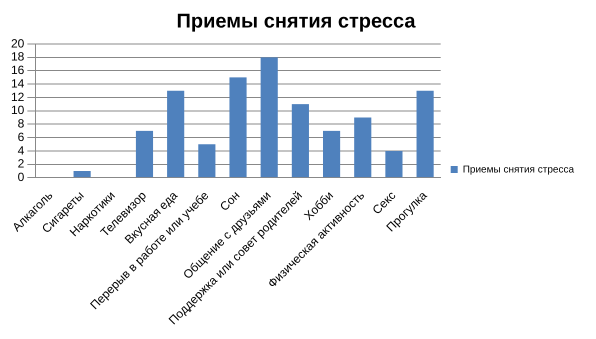 Image resolution: width=596 pixels, height=339 pixels. I want to click on legend-label: Приемы снятия стресса, so click(518, 170).